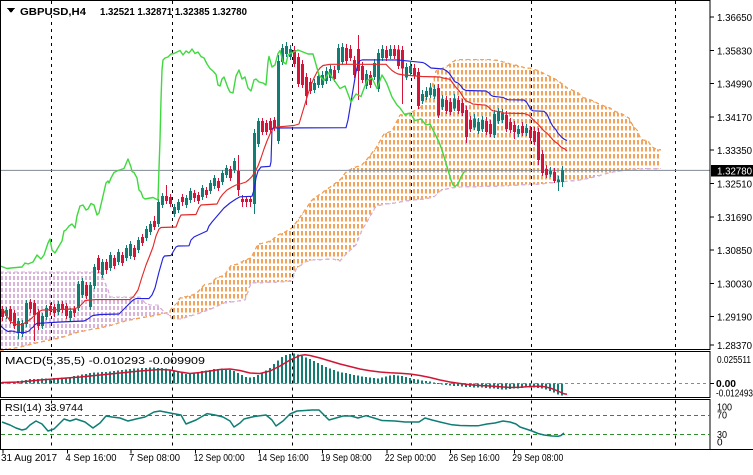 Image resolution: width=753 pixels, height=475 pixels. What do you see at coordinates (410, 458) in the screenshot?
I see `svg-text: 22 Sep 00:00` at bounding box center [410, 458].